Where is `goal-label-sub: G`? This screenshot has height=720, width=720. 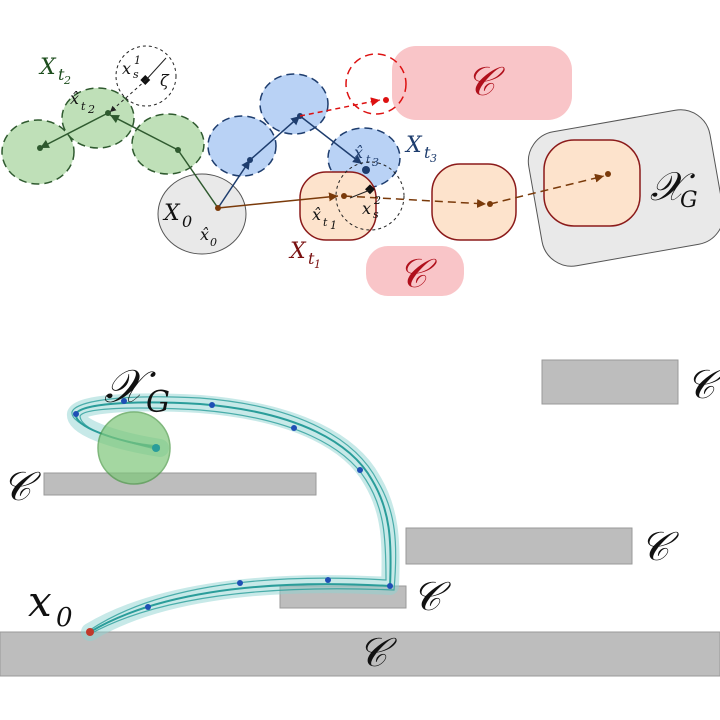 goal-label-sub: G is located at coordinates (689, 200).